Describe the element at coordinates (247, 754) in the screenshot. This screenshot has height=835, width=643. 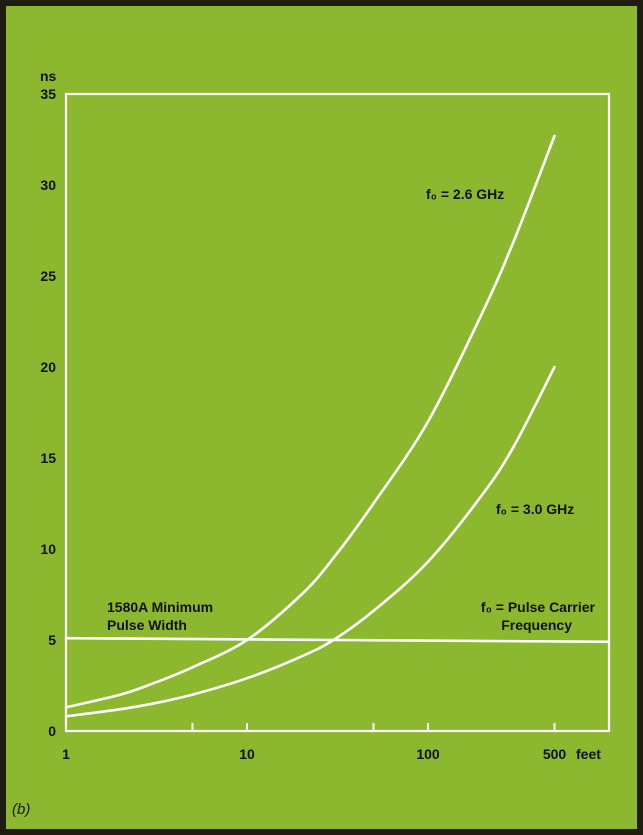
I see `x-tick-label: 10` at that location.